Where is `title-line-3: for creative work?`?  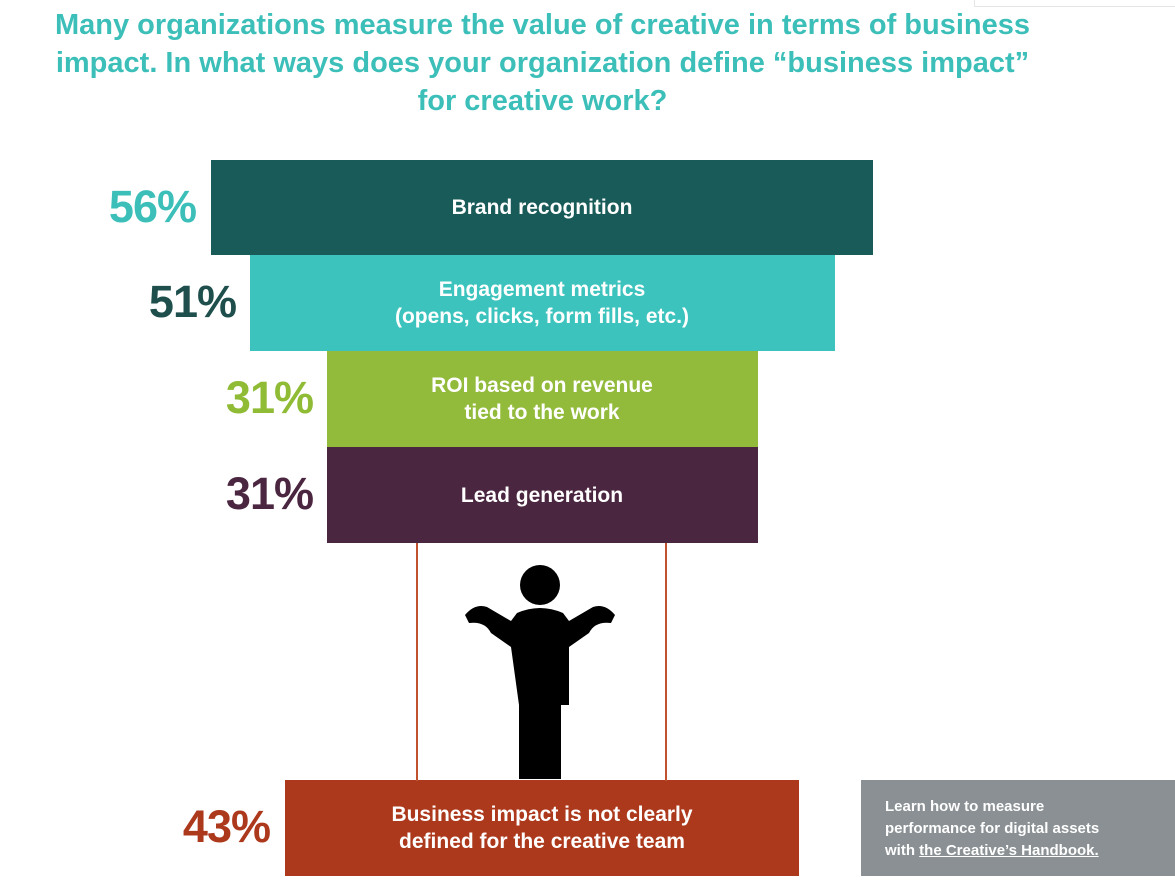 title-line-3: for creative work? is located at coordinates (542, 101).